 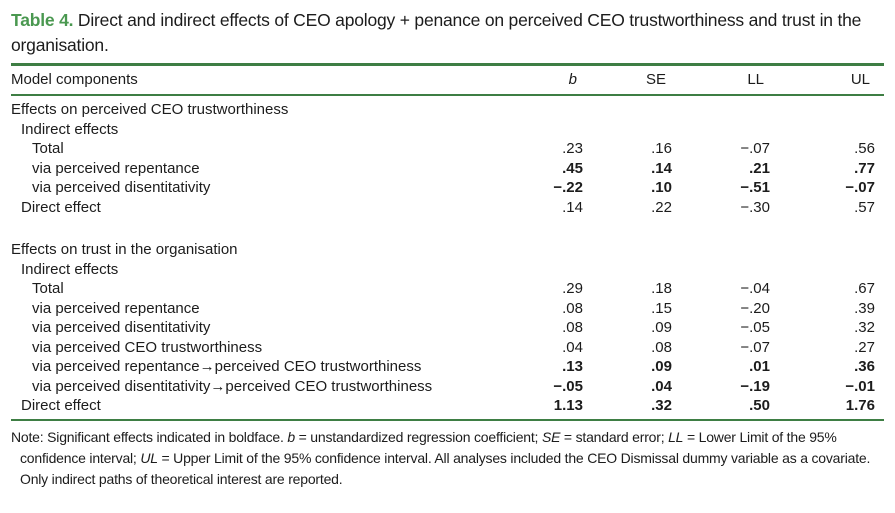 What do you see at coordinates (572, 366) in the screenshot?
I see `cell-b: .13` at bounding box center [572, 366].